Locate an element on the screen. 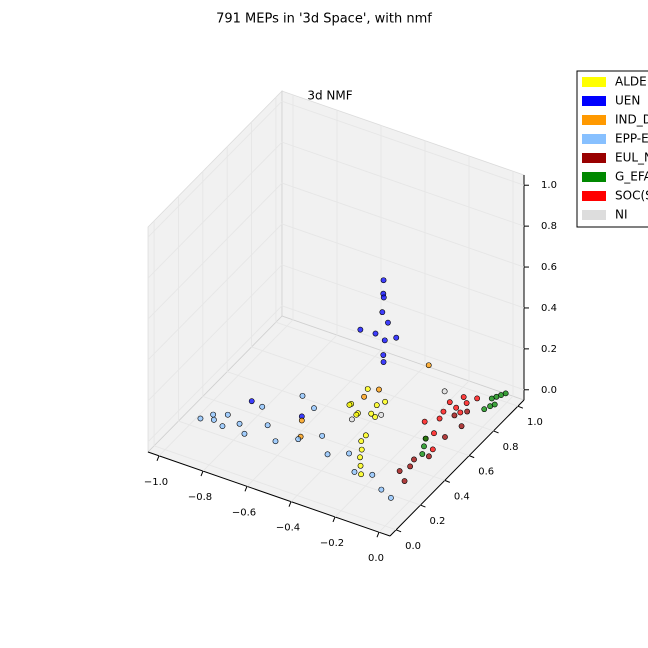 This screenshot has width=648, height=648. y-tick-label: 0.4 is located at coordinates (462, 496).